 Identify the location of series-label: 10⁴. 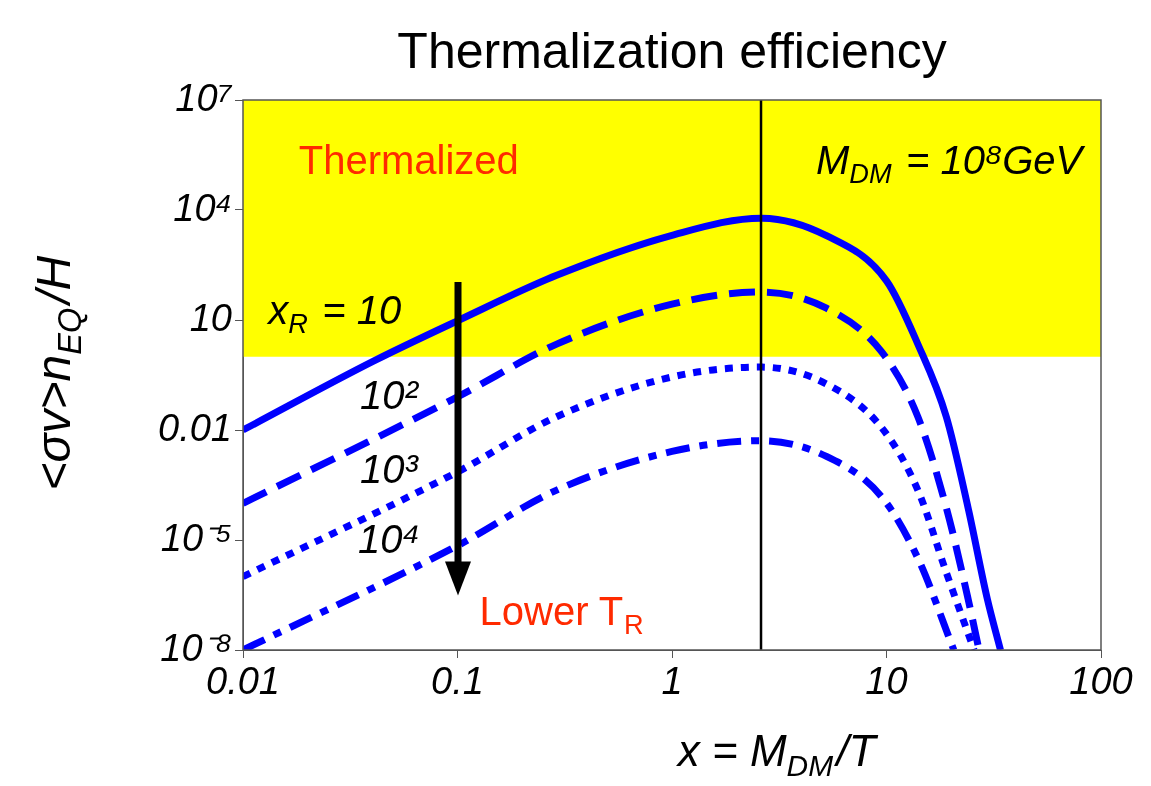
(388, 539).